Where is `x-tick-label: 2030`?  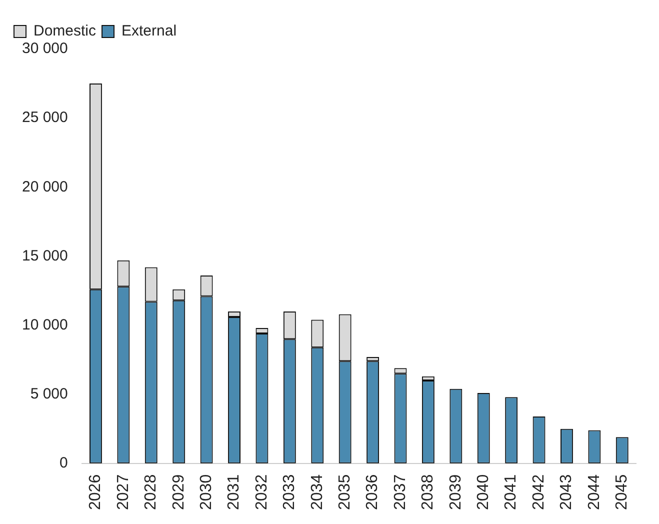
x-tick-label: 2030 is located at coordinates (206, 492).